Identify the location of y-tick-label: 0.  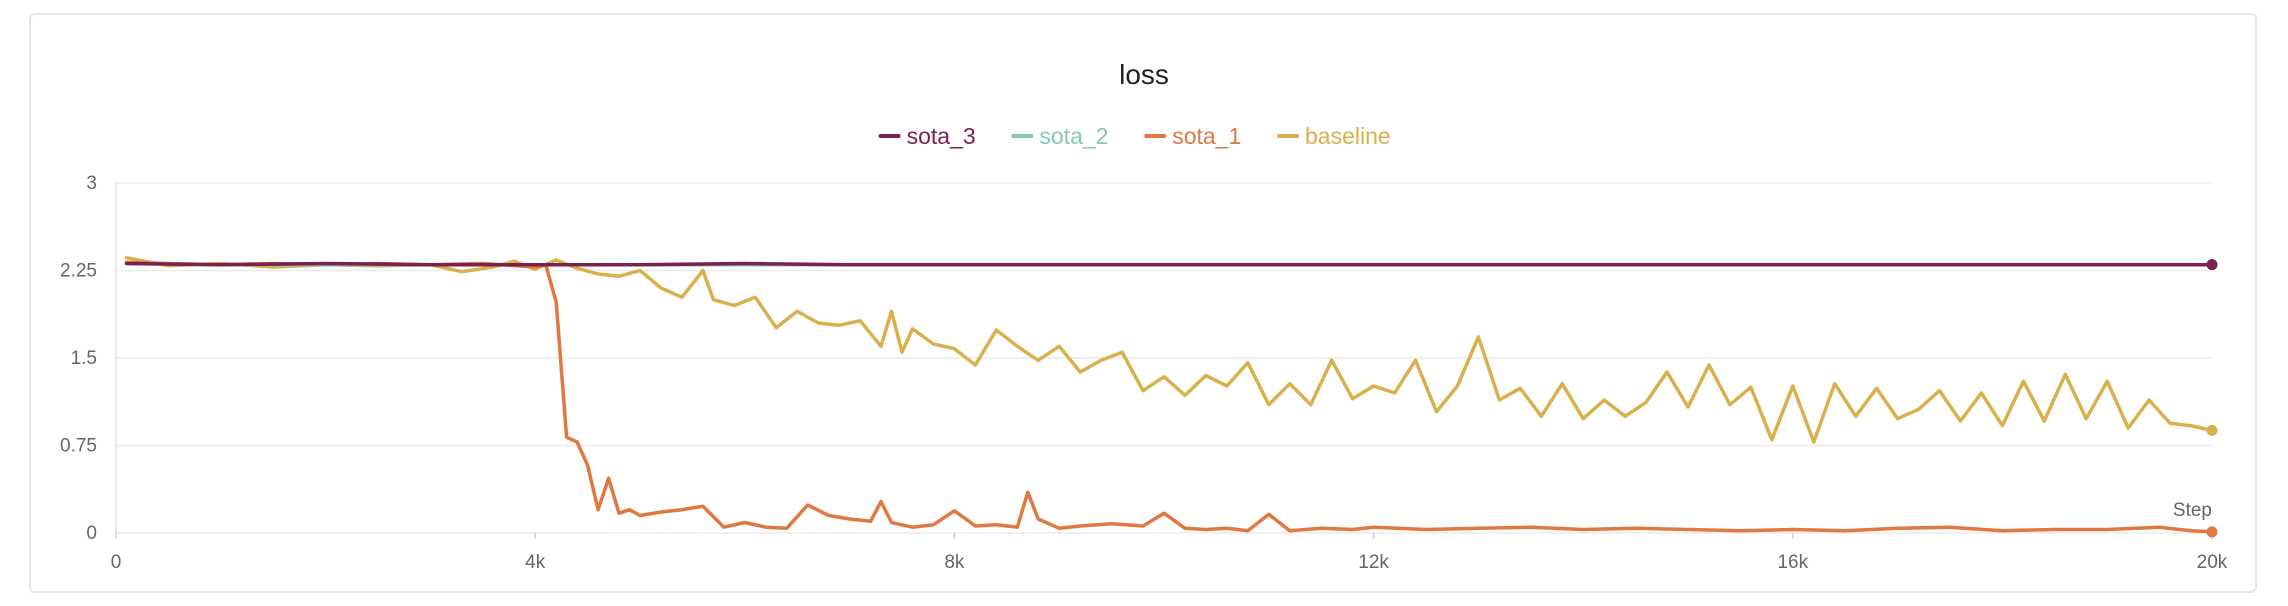
(91, 533).